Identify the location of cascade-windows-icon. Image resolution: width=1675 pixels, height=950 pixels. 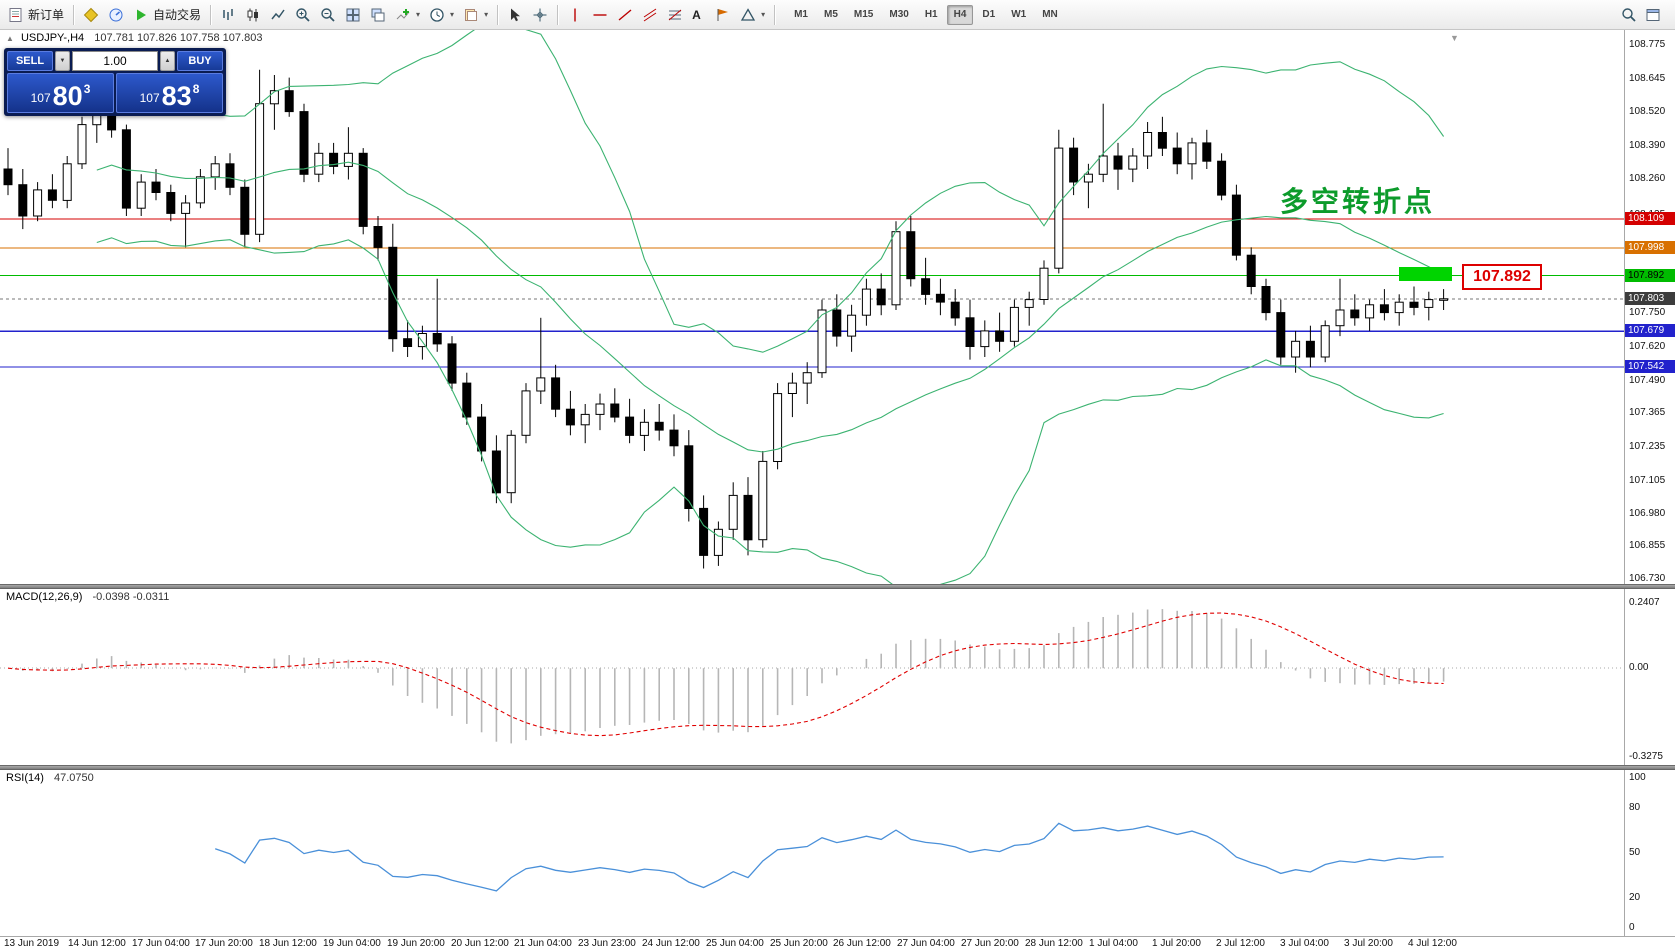
(378, 14).